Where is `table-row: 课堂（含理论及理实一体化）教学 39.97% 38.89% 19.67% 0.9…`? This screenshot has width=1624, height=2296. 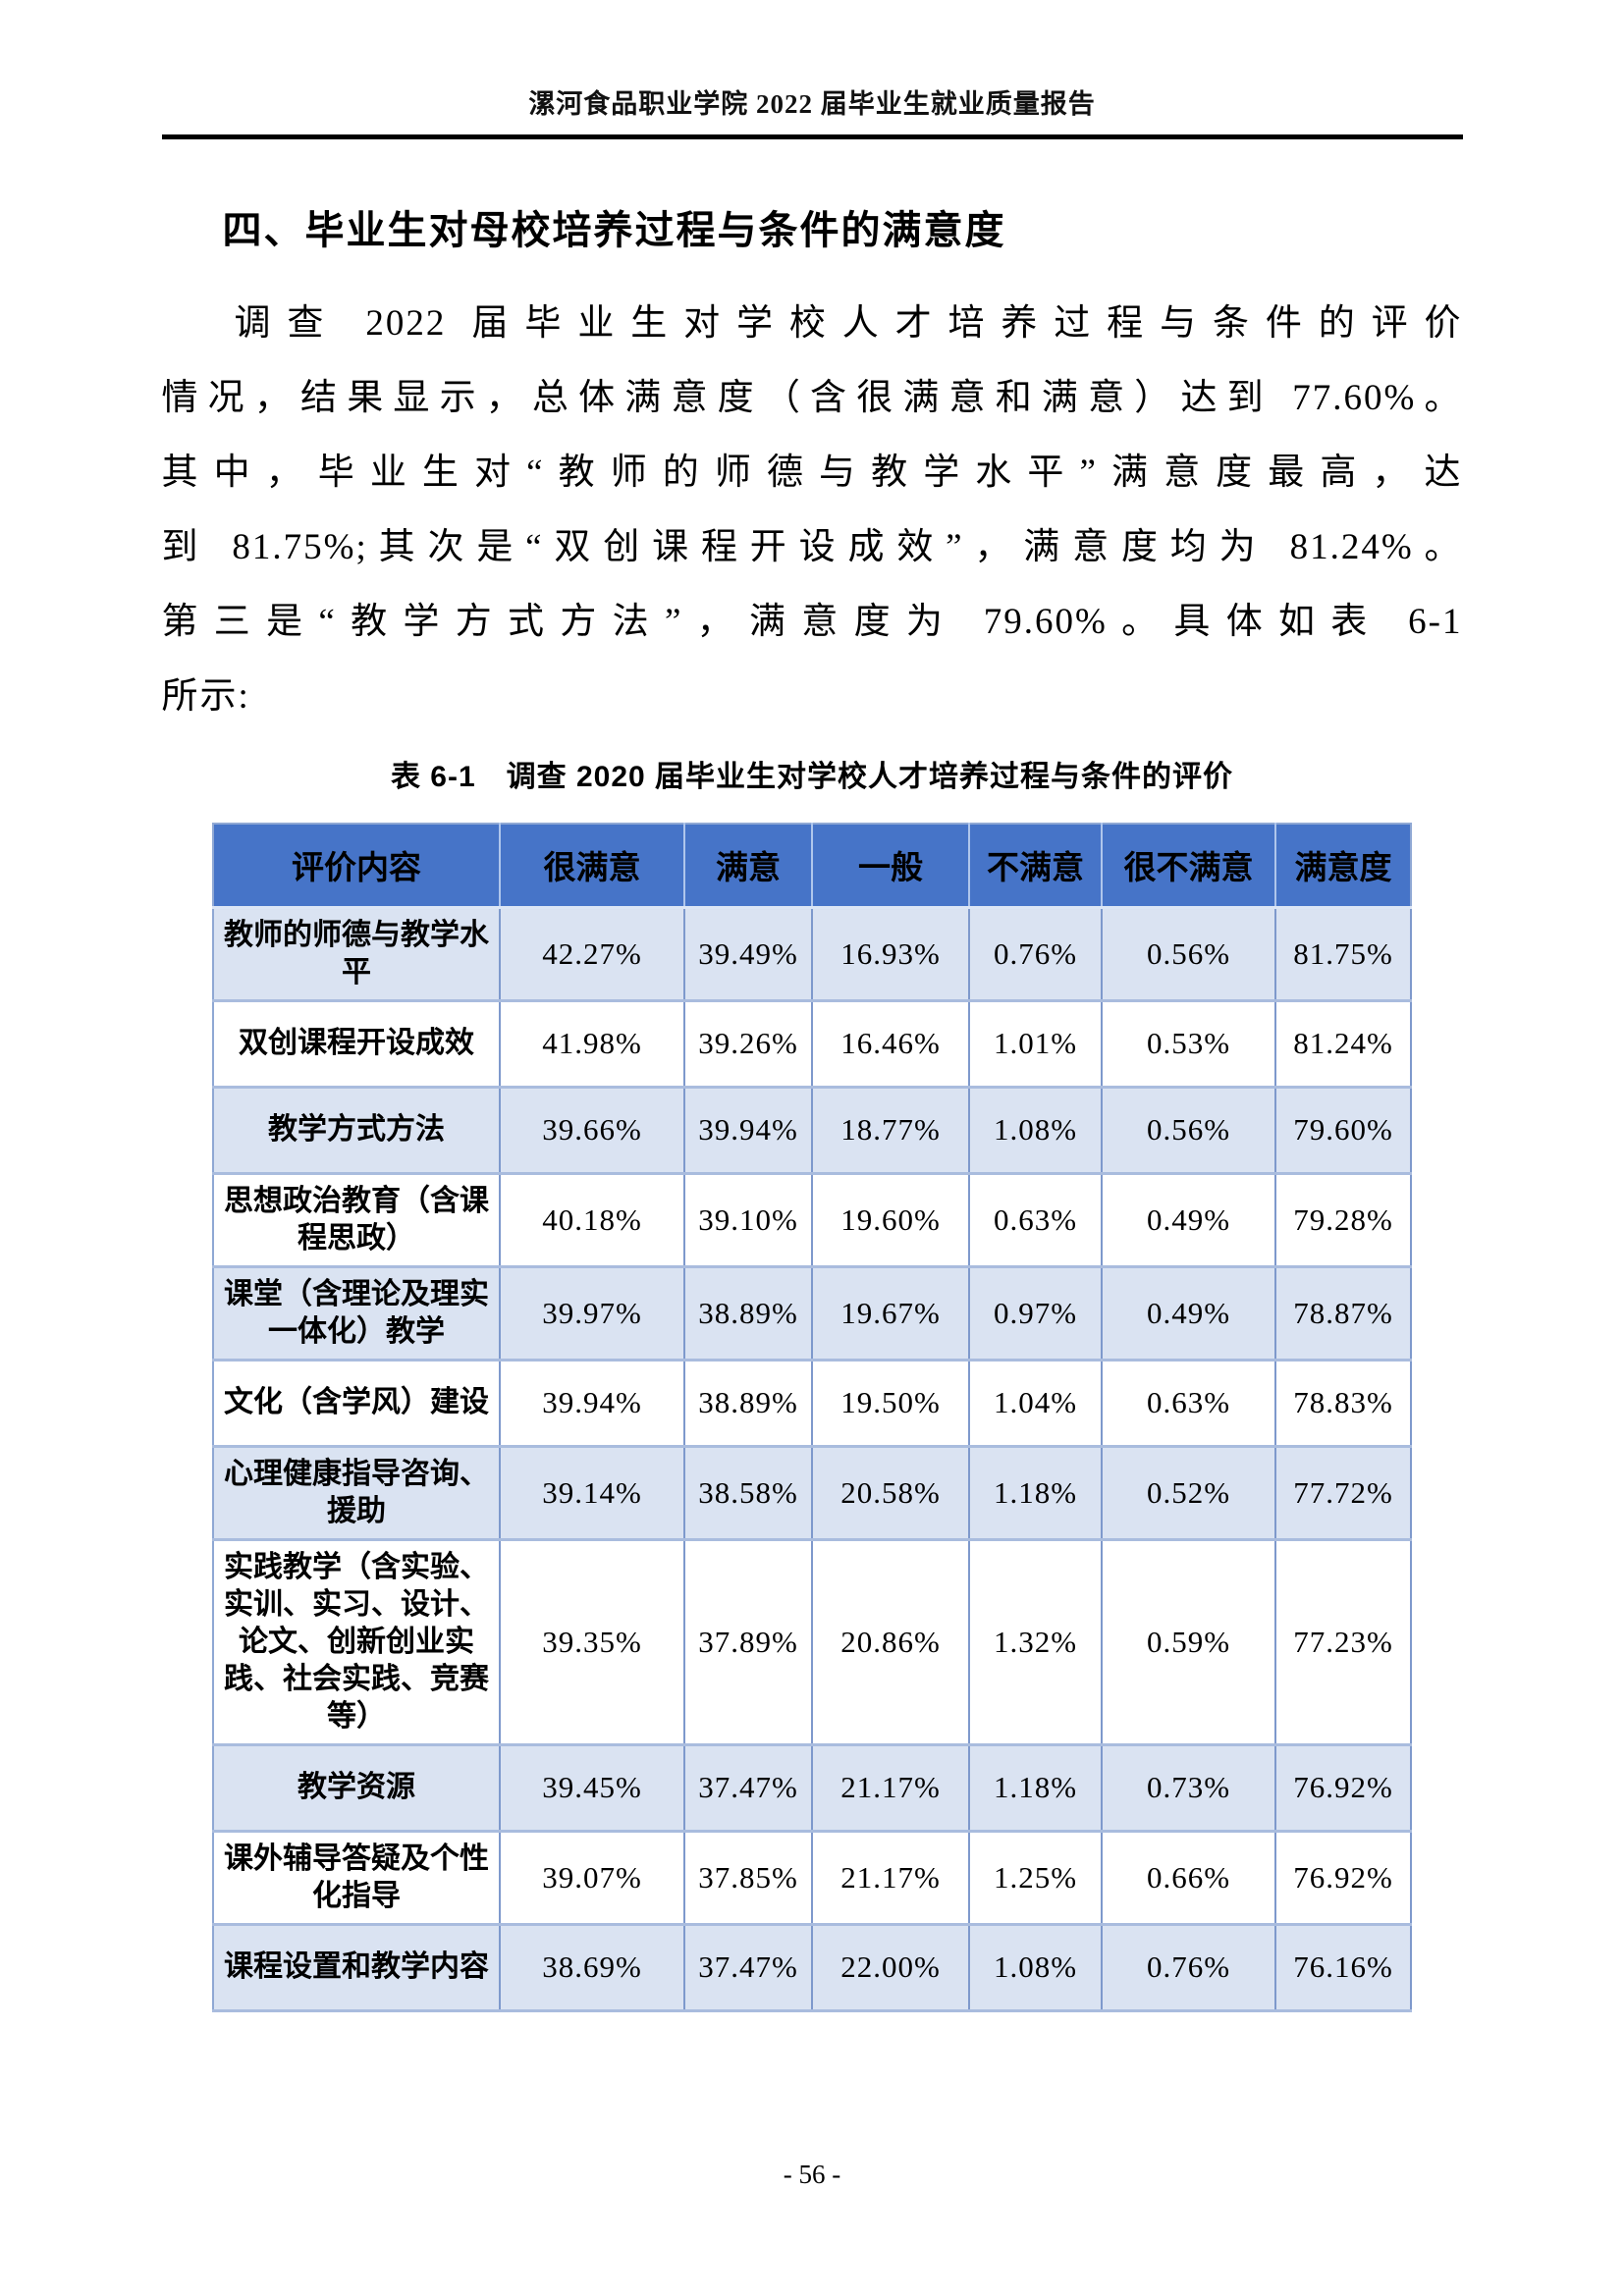 table-row: 课堂（含理论及理实一体化）教学 39.97% 38.89% 19.67% 0.9… is located at coordinates (812, 1314).